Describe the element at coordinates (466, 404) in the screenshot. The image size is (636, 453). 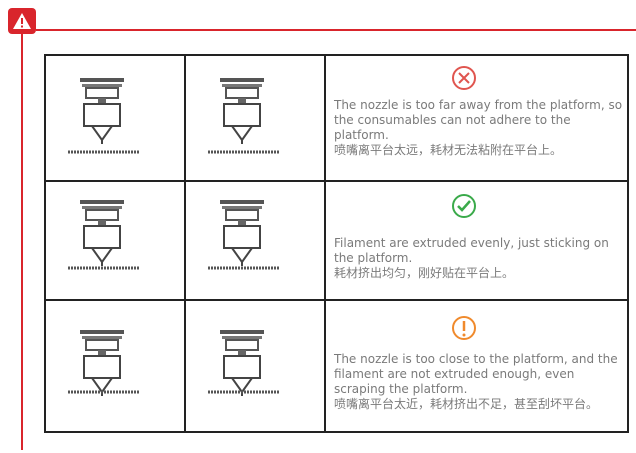
I see `text-zh: 喷嘴离平台太近，耗材挤出不足，甚至刮坏平台。` at that location.